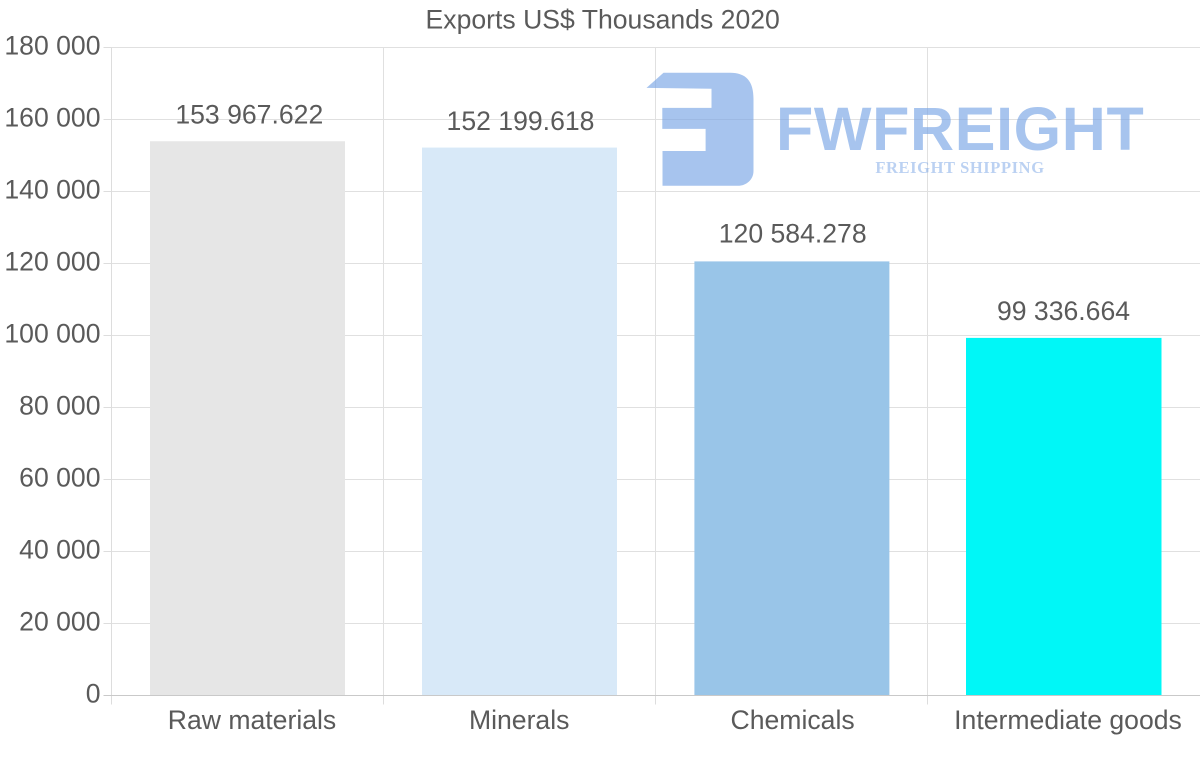 The image size is (1200, 763). I want to click on svg-text: 80 000, so click(59, 405).